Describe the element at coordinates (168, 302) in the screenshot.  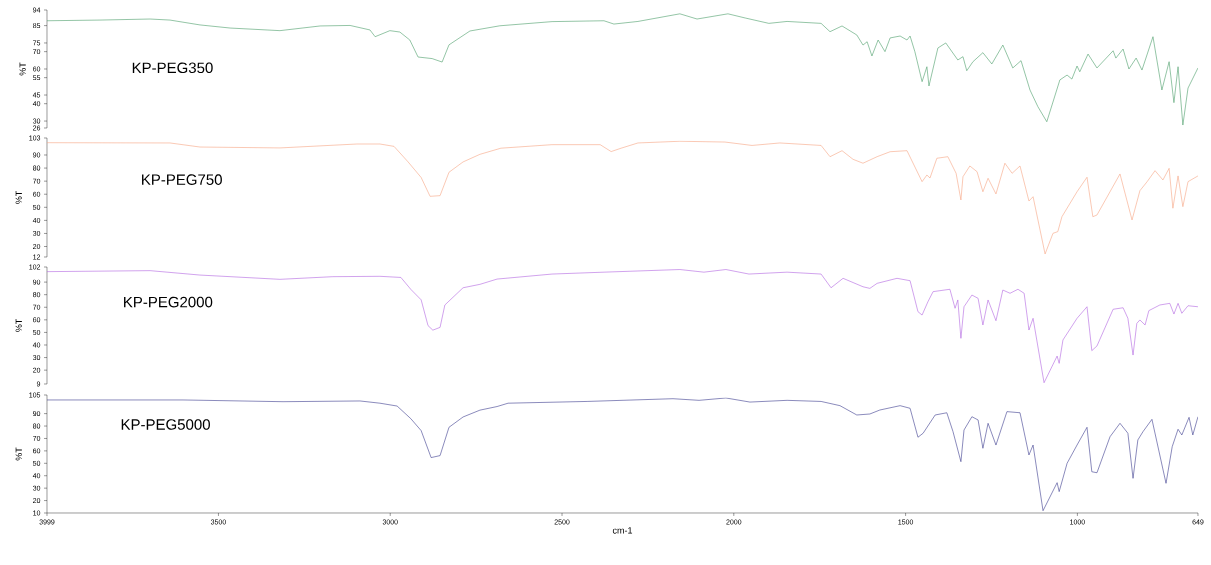
I see `series-label: KP-PEG2000` at that location.